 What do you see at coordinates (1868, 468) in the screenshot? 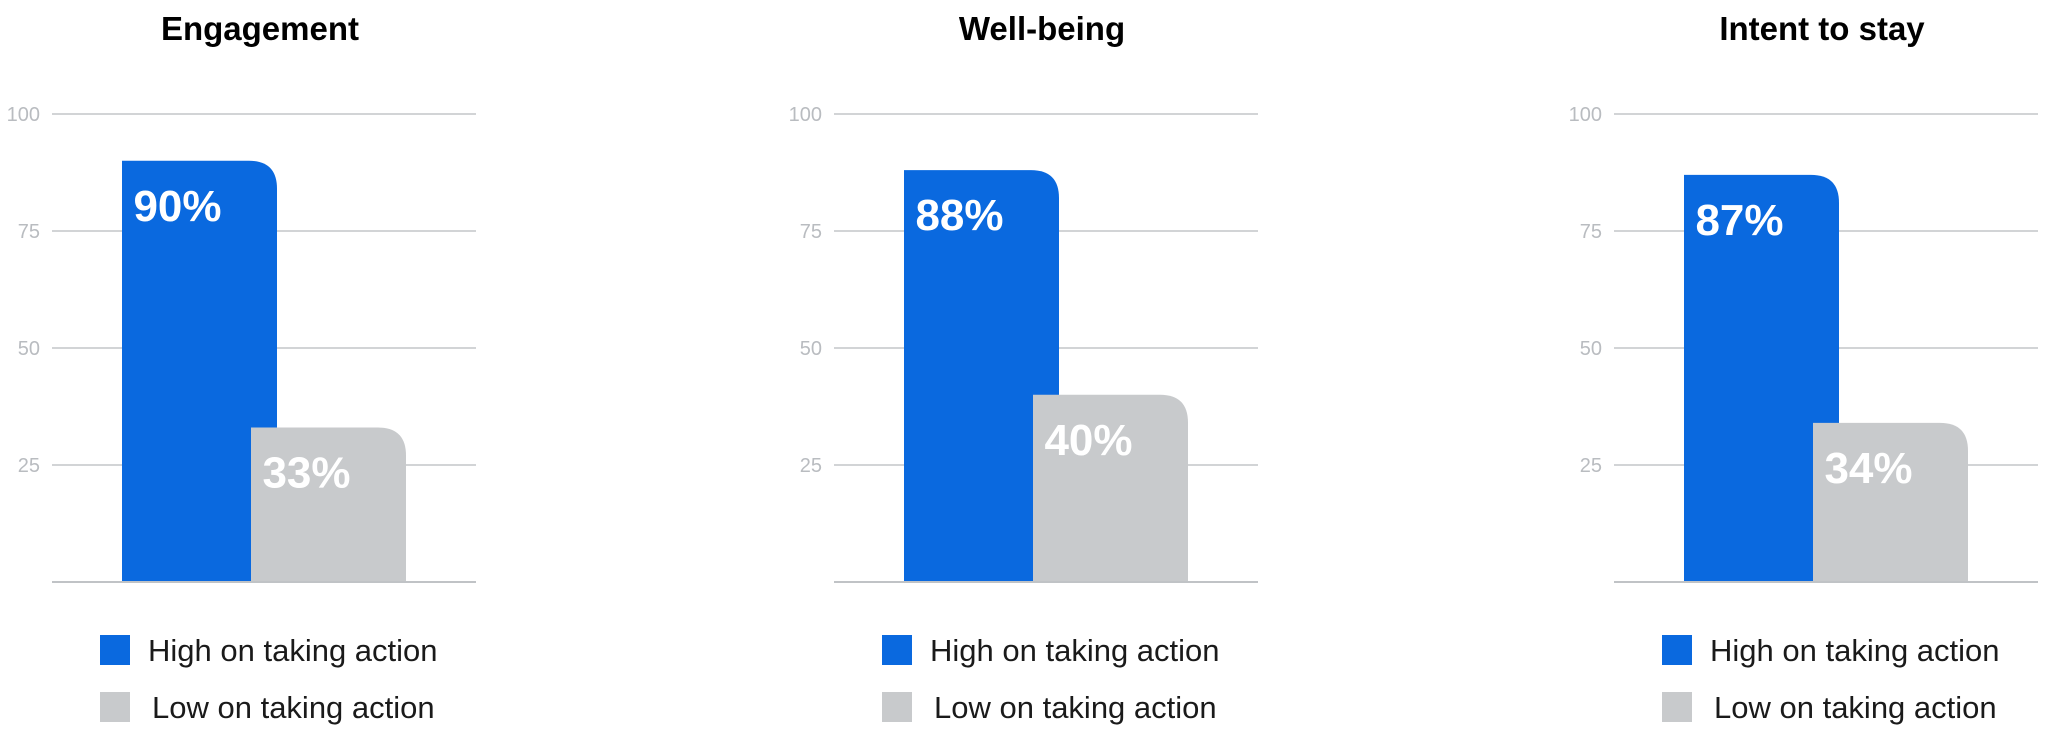
I see `bar-value-label: 34%` at bounding box center [1868, 468].